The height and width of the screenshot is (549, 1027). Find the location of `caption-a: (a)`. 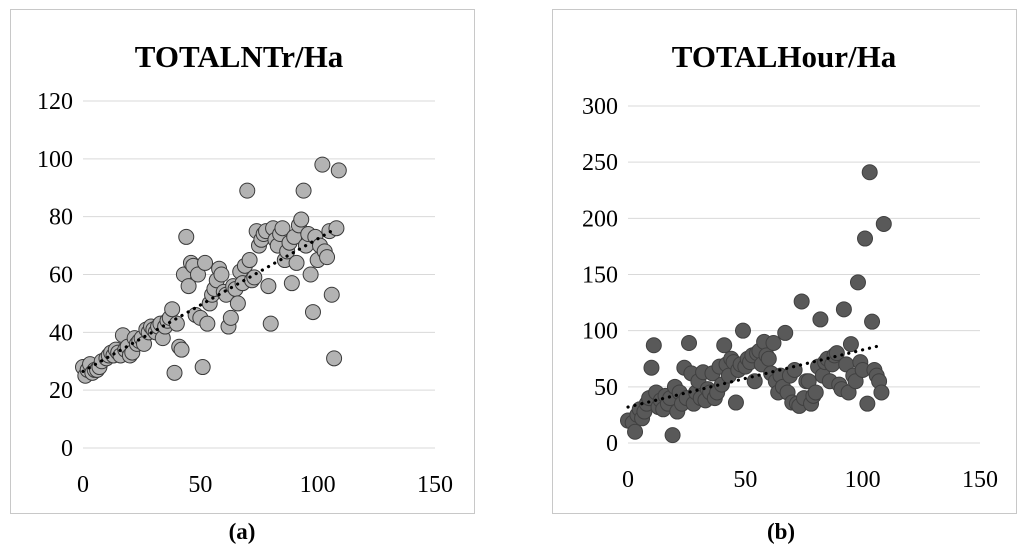

caption-a: (a) is located at coordinates (242, 531).